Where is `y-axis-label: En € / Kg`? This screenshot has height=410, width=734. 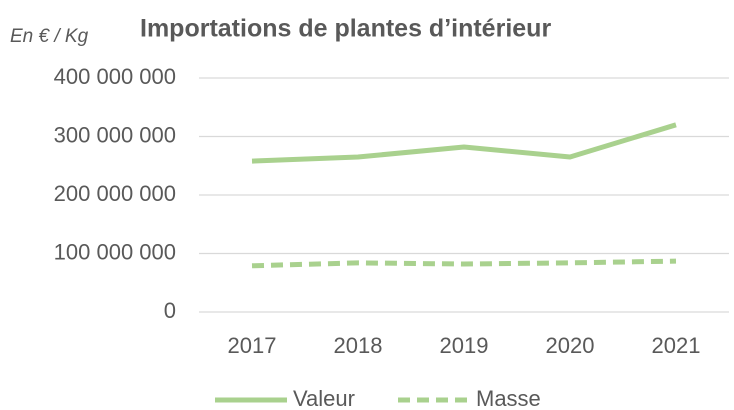 y-axis-label: En € / Kg is located at coordinates (49, 36).